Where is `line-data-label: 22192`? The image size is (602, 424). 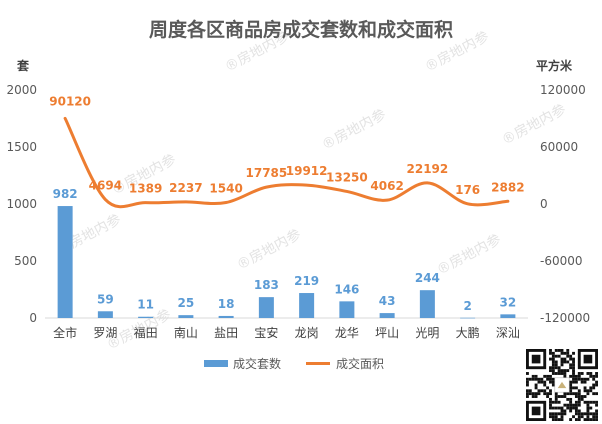
line-data-label: 22192 is located at coordinates (428, 169).